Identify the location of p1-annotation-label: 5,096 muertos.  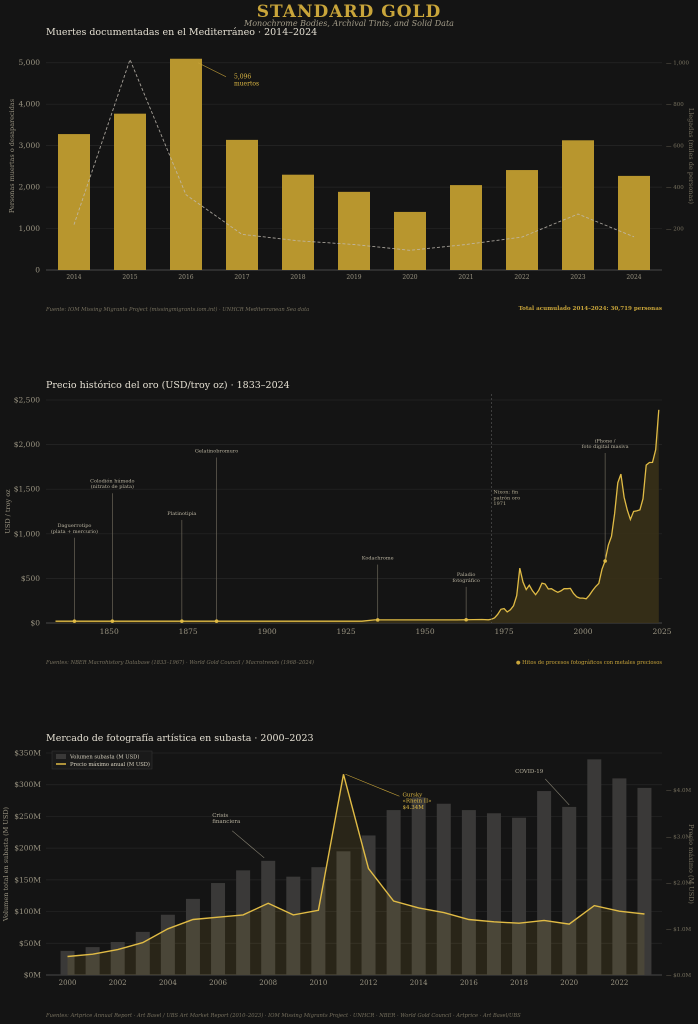
(246, 81).